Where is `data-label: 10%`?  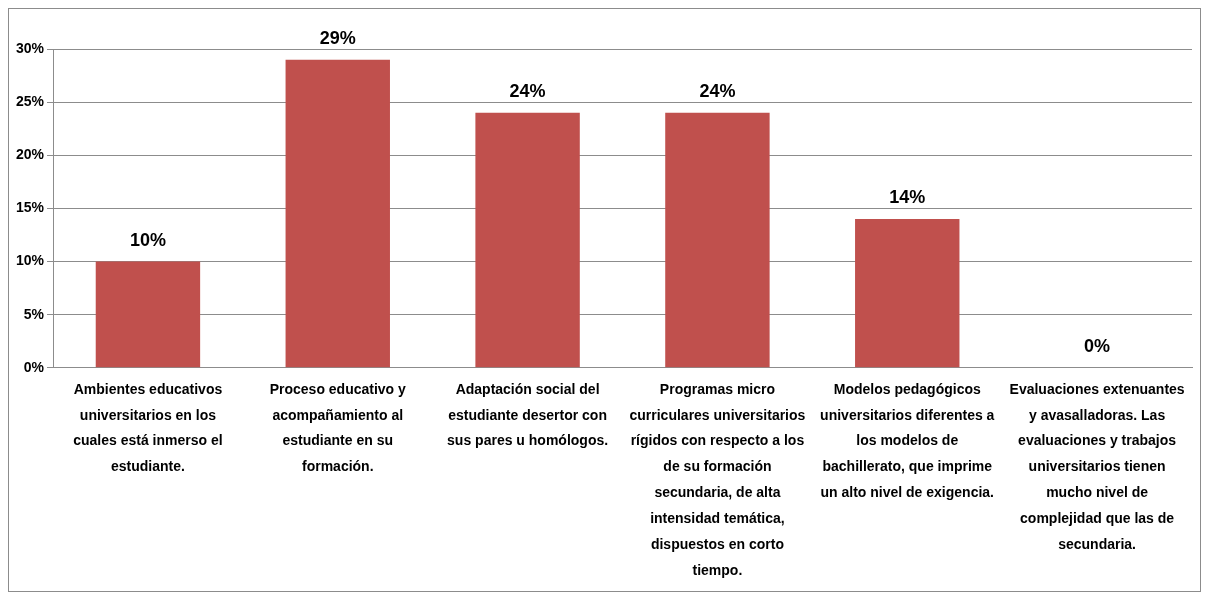
data-label: 10% is located at coordinates (147, 239).